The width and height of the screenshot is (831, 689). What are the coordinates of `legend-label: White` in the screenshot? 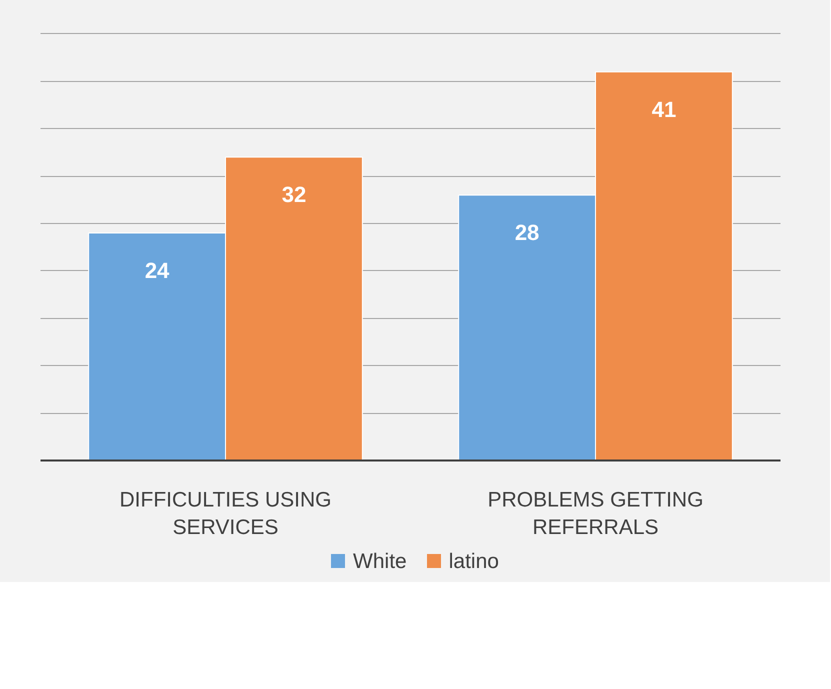 It's located at (379, 562).